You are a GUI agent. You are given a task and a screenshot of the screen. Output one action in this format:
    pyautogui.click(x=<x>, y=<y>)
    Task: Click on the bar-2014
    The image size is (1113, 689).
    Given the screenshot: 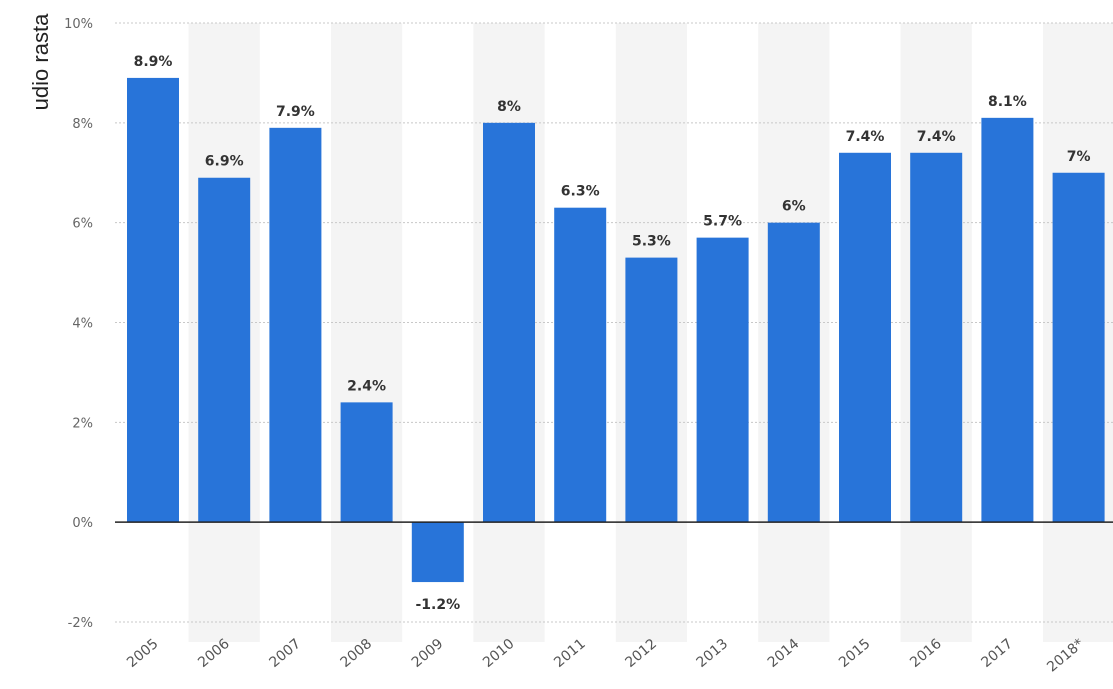 What is the action you would take?
    pyautogui.click(x=793, y=372)
    